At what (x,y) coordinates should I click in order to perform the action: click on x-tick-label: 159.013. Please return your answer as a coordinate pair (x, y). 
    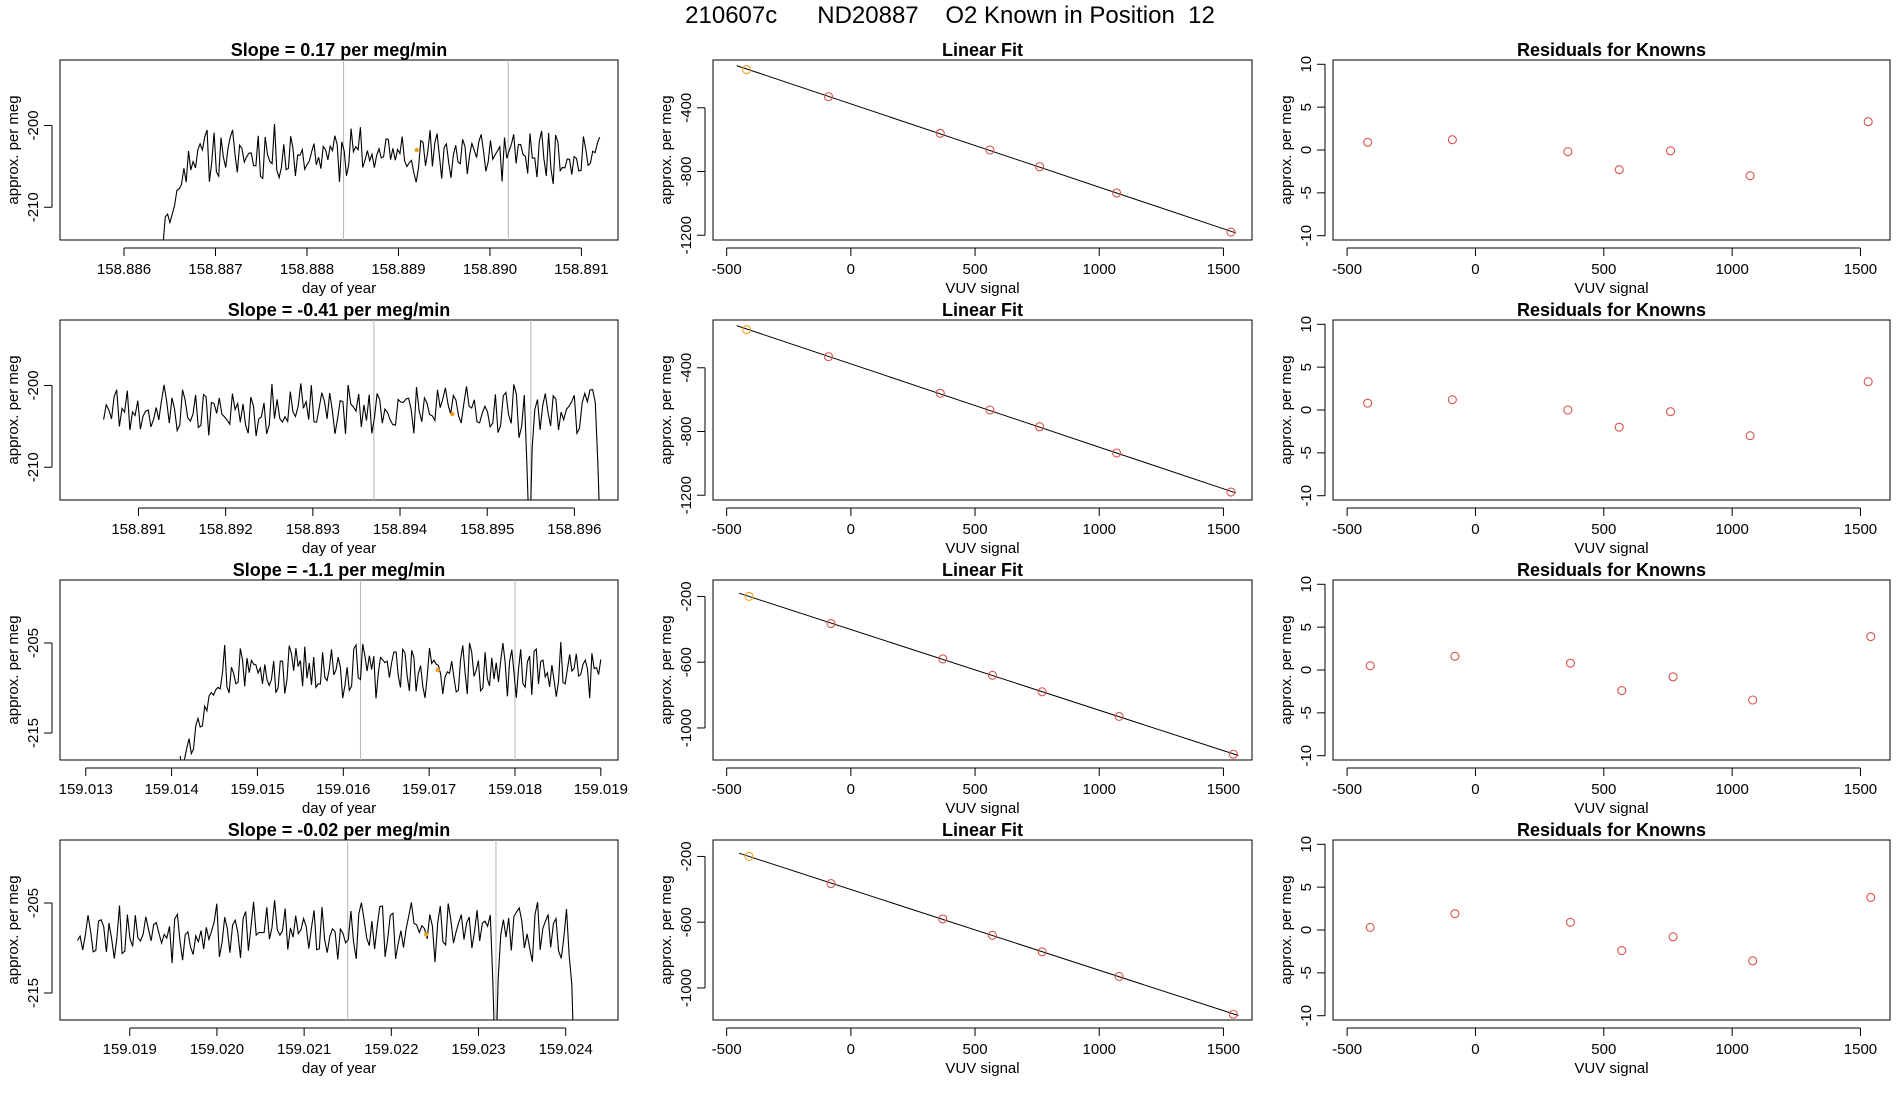
    Looking at the image, I should click on (86, 789).